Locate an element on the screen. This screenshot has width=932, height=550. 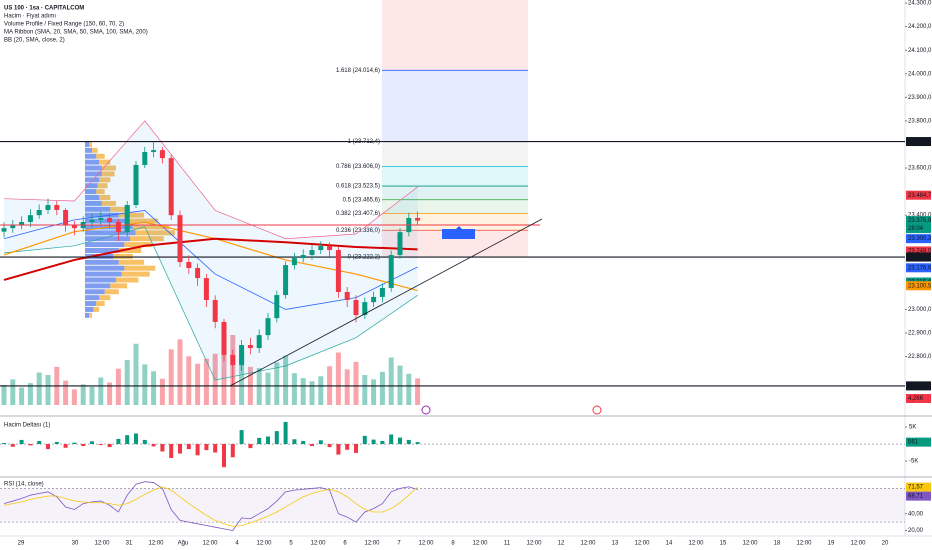
pane-title: Hacim Deltası (1) is located at coordinates (27, 426).